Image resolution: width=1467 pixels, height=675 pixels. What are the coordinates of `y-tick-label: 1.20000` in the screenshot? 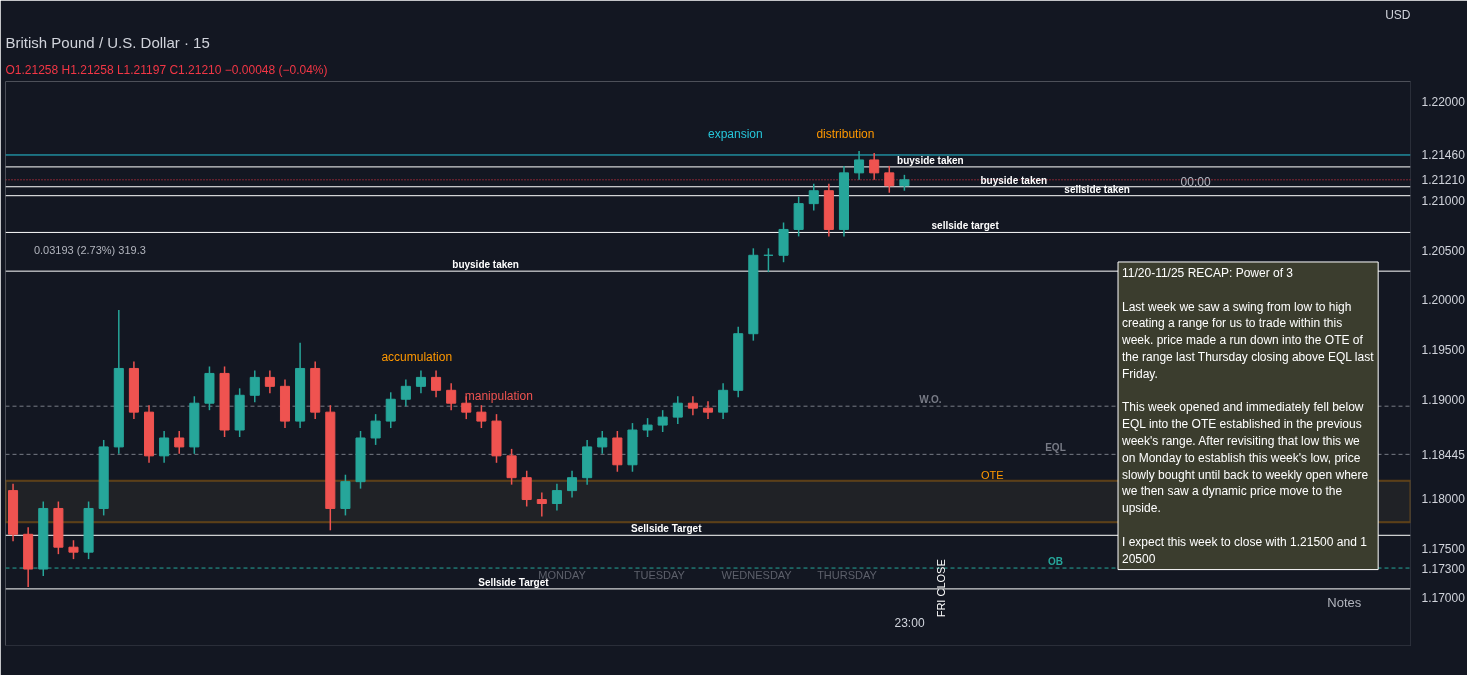 It's located at (1443, 300).